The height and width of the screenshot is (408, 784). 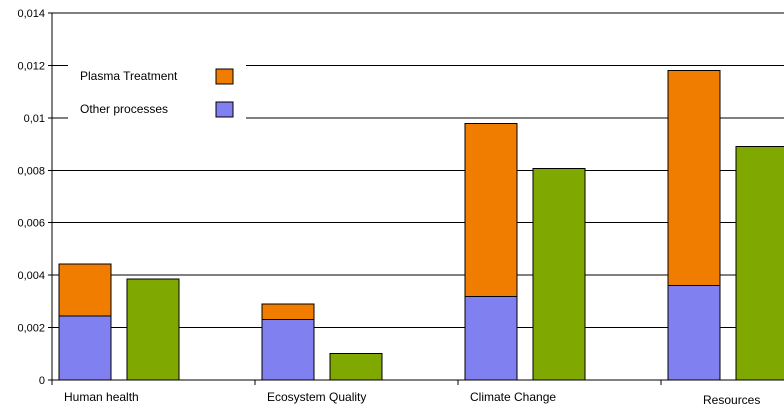 I want to click on legend-background, so click(x=157, y=92).